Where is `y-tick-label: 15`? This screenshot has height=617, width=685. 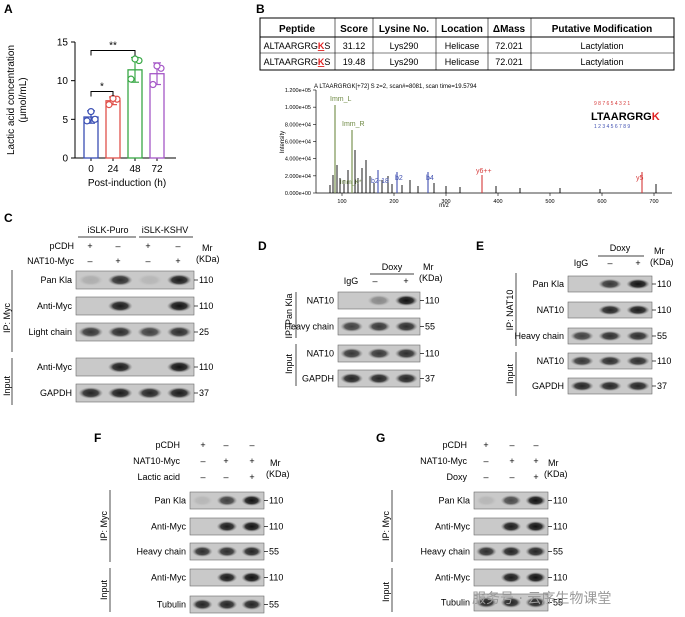
y-tick-label: 15 is located at coordinates (63, 43).